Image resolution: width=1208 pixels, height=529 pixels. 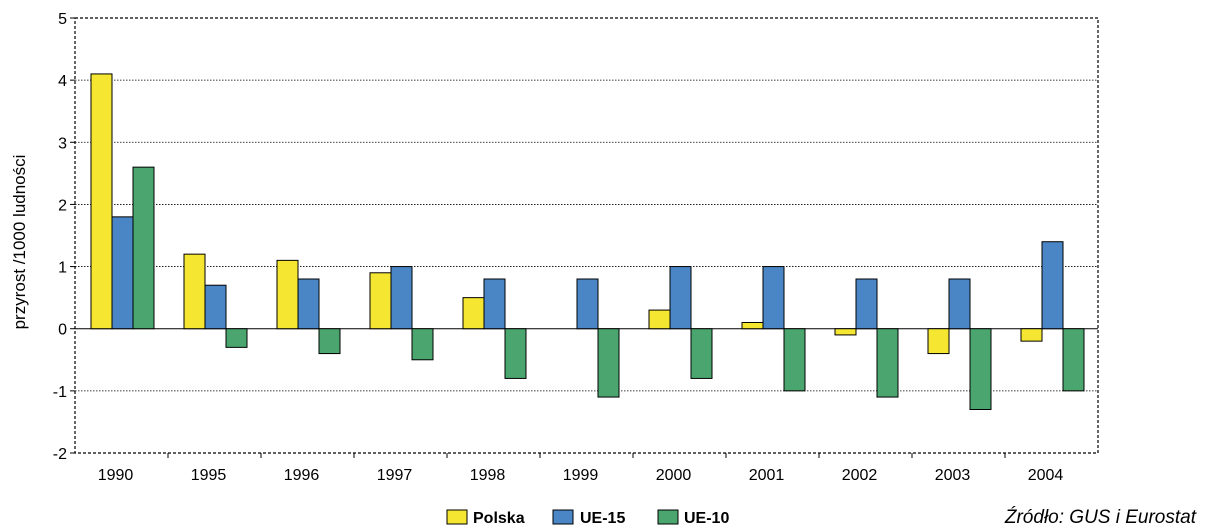 I want to click on x-tick-label: 2003, so click(x=953, y=475).